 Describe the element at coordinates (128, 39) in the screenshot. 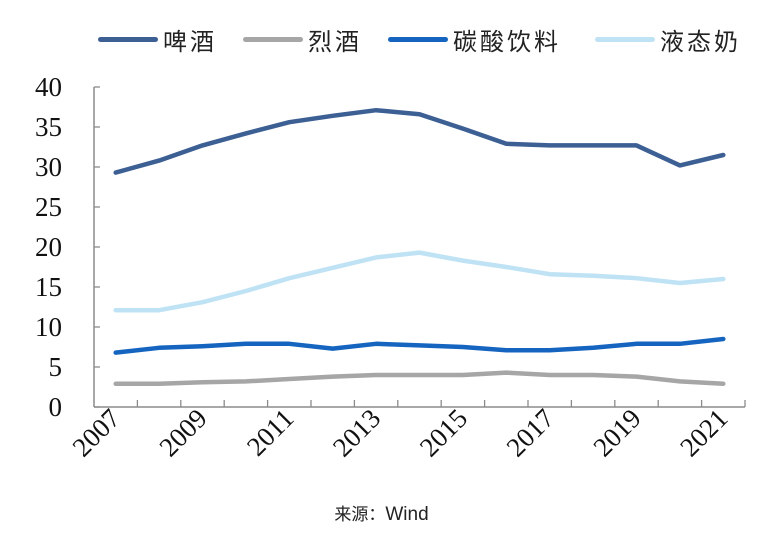

I see `legend-swatch-beer` at that location.